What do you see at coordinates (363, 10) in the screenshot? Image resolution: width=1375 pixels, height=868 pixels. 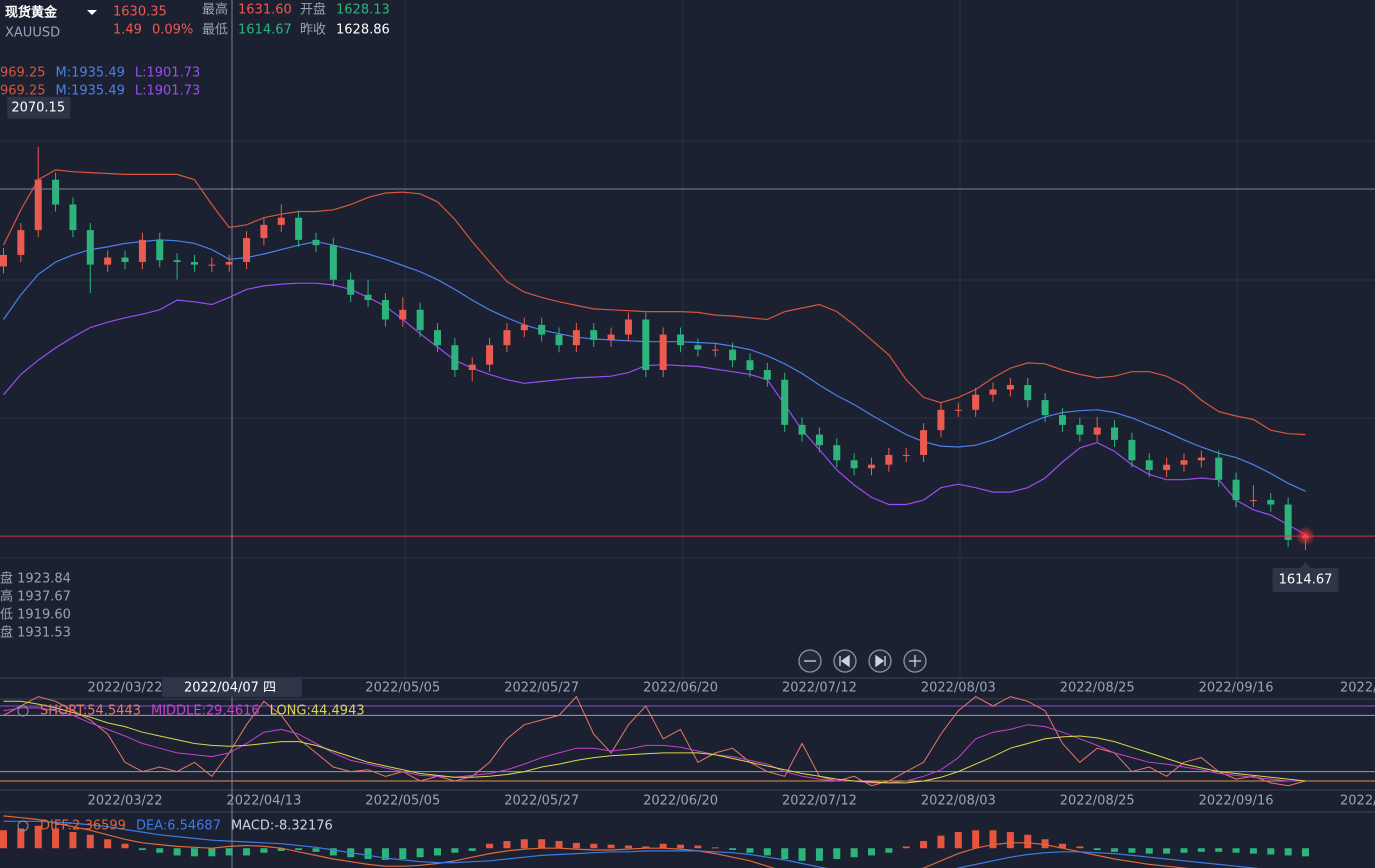 I see `stat-value: 1628.13` at bounding box center [363, 10].